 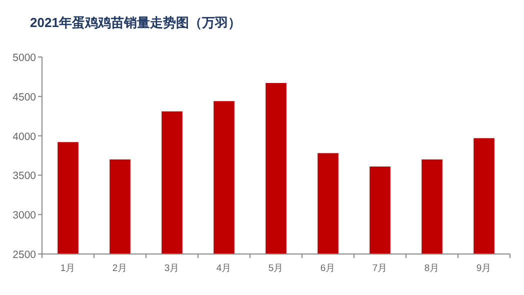 I want to click on x-tick-label: 7月, so click(x=380, y=268).